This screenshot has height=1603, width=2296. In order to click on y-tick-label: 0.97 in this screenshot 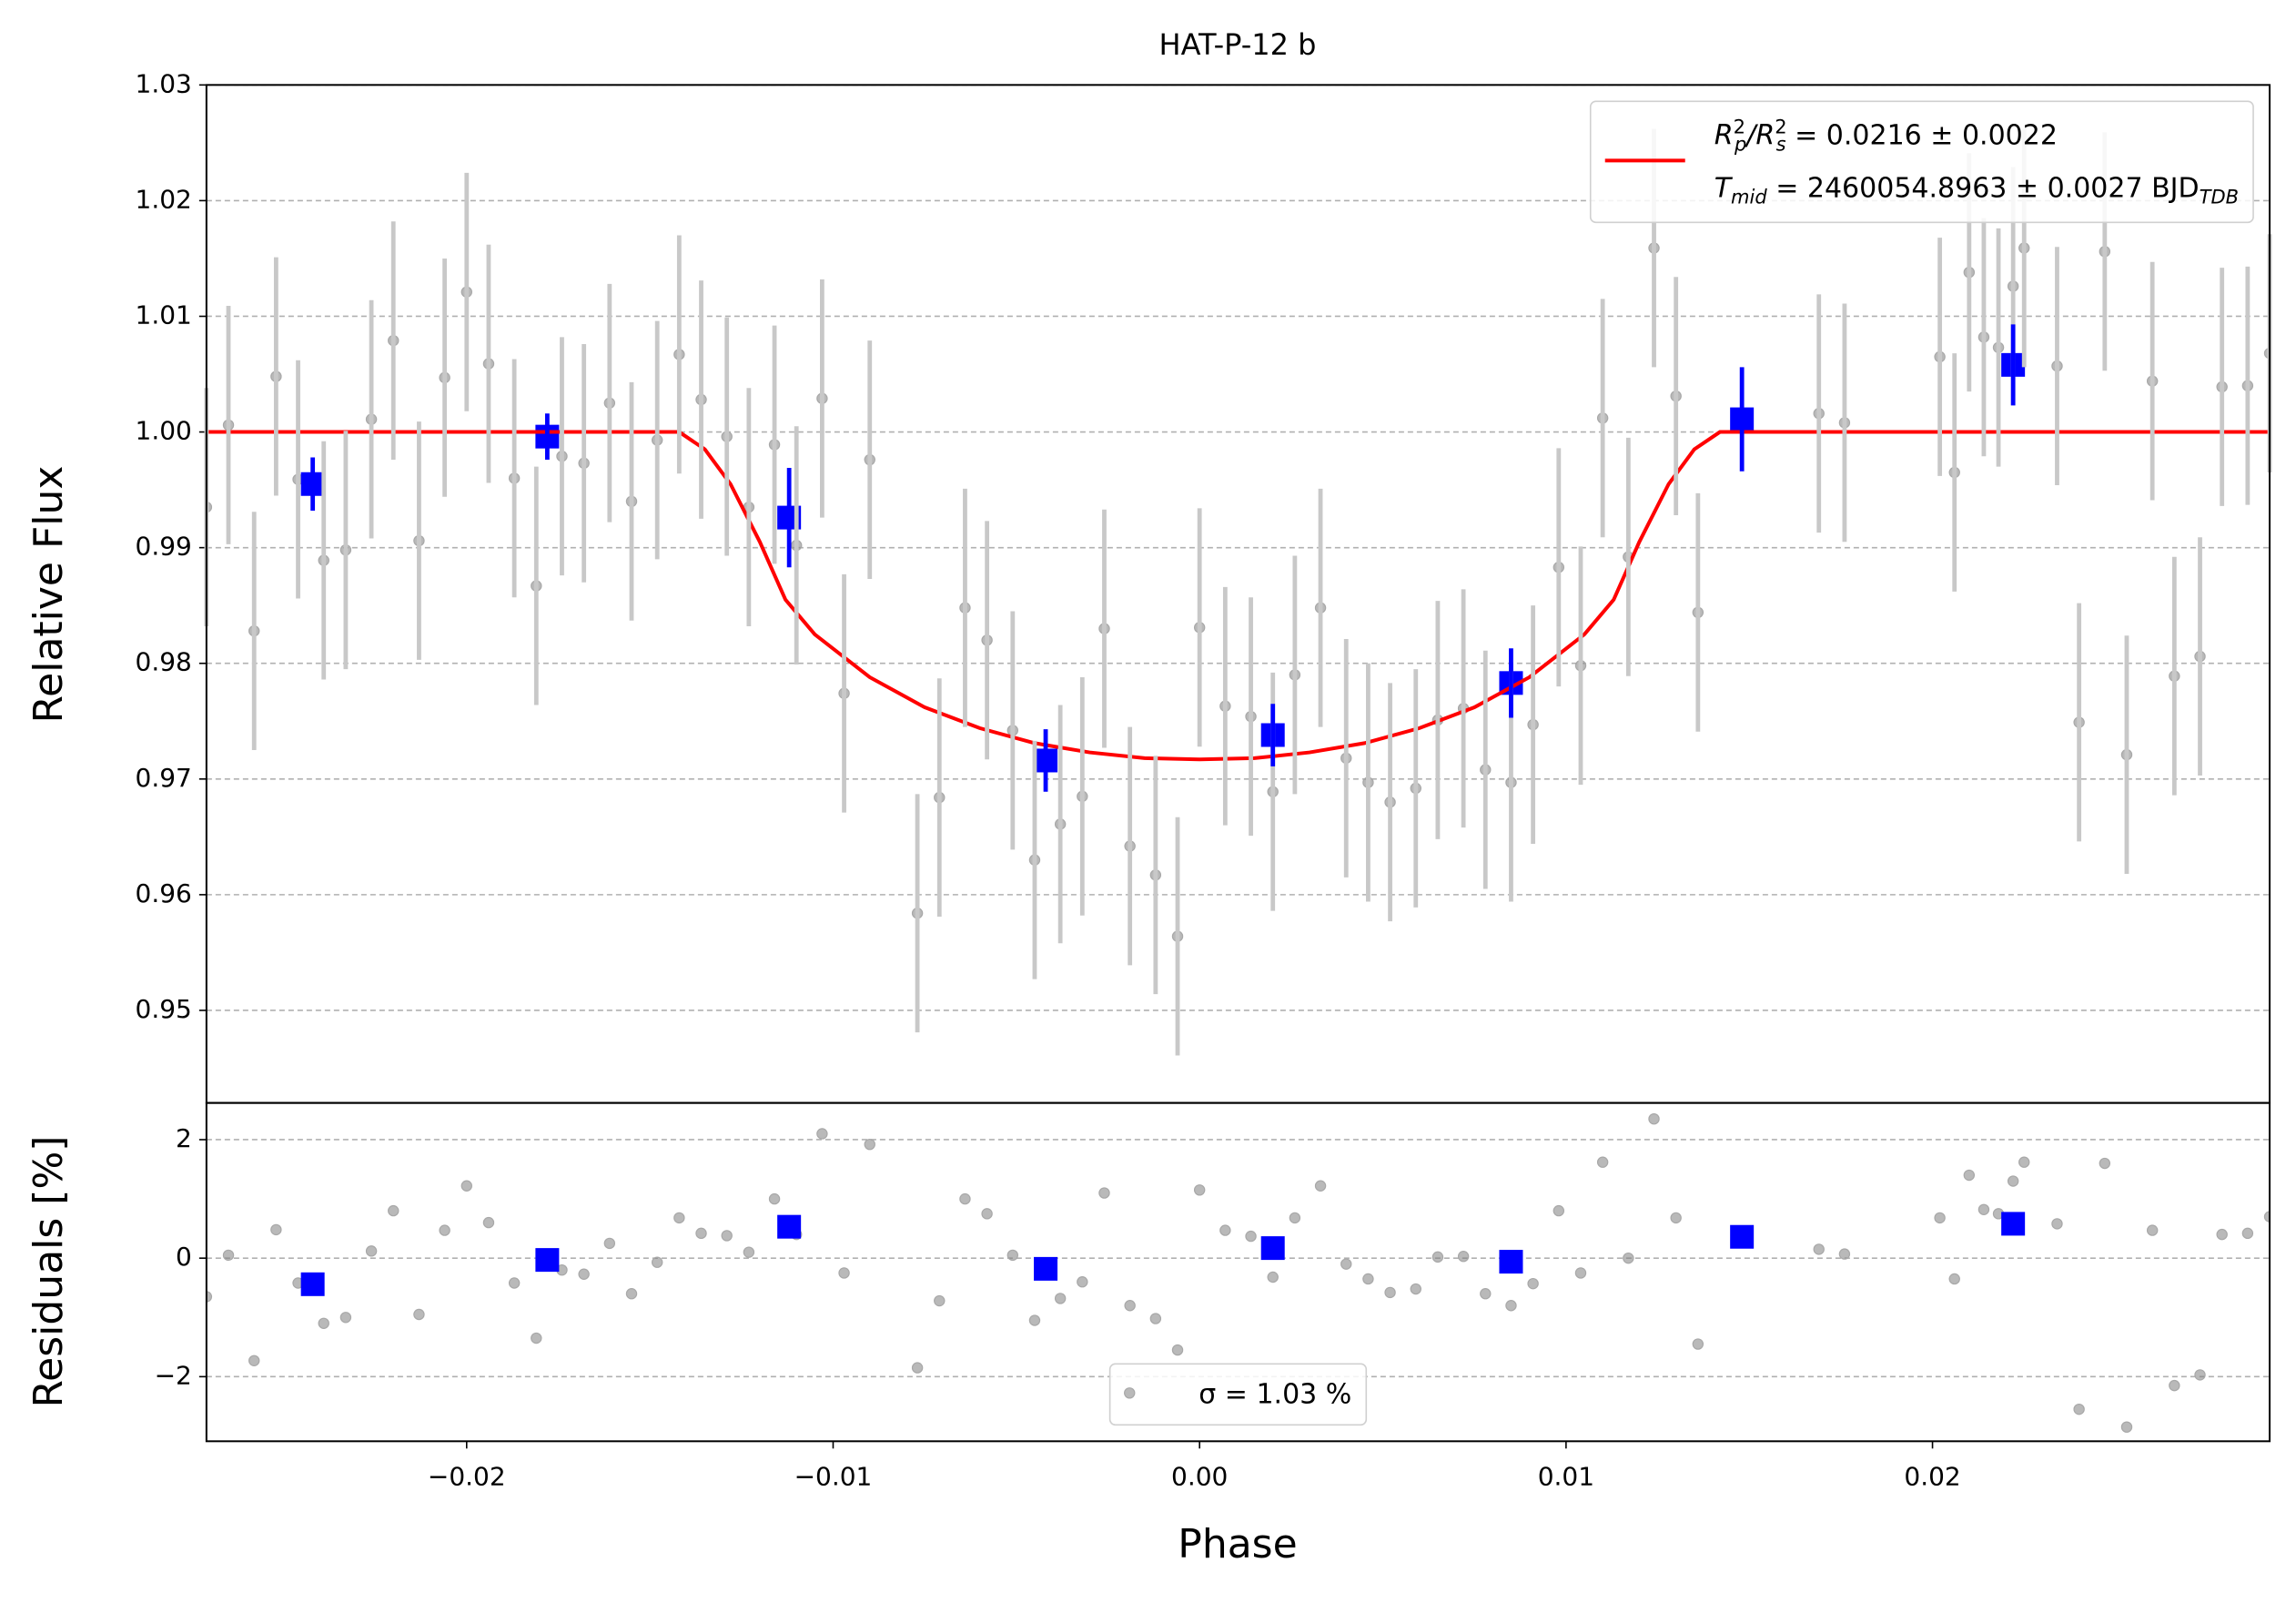, I will do `click(164, 778)`.